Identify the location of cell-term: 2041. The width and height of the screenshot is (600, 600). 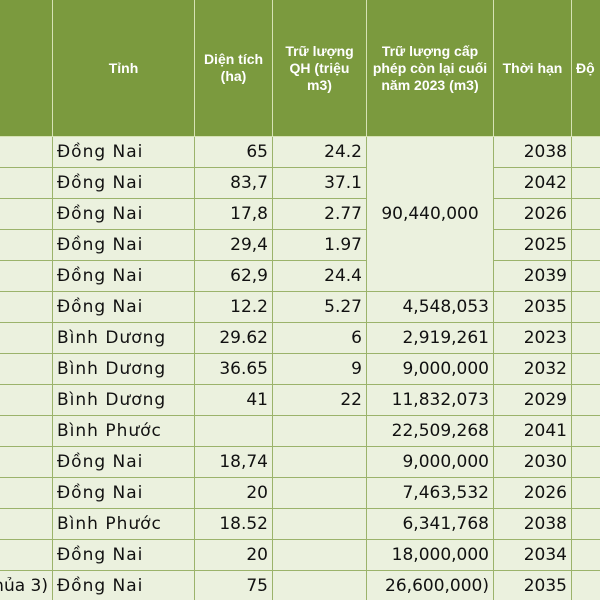
(533, 431).